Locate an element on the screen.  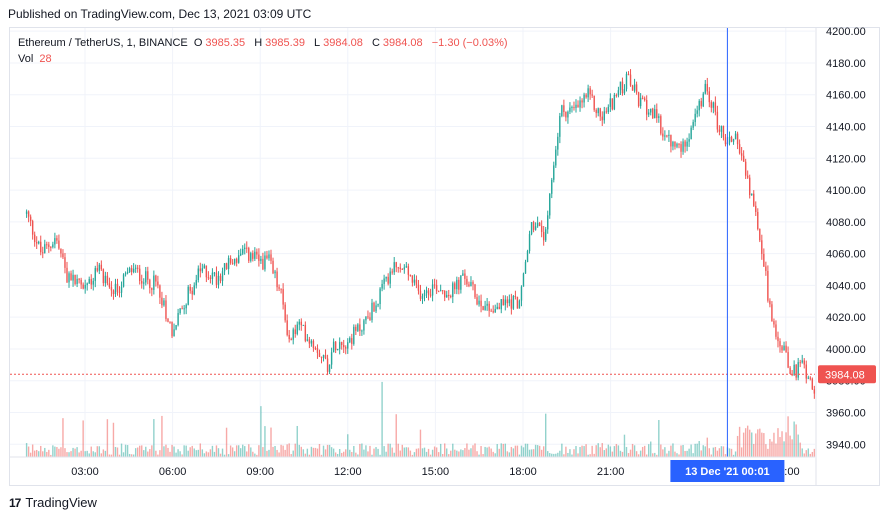
volume-bars is located at coordinates (420, 419).